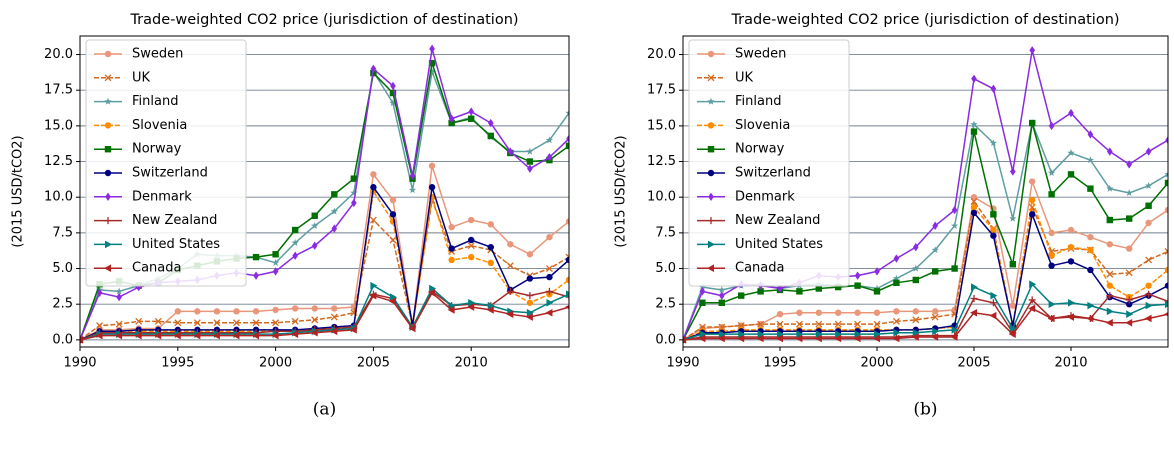 This screenshot has height=450, width=1174. I want to click on x-tick-label: 1995, so click(177, 363).